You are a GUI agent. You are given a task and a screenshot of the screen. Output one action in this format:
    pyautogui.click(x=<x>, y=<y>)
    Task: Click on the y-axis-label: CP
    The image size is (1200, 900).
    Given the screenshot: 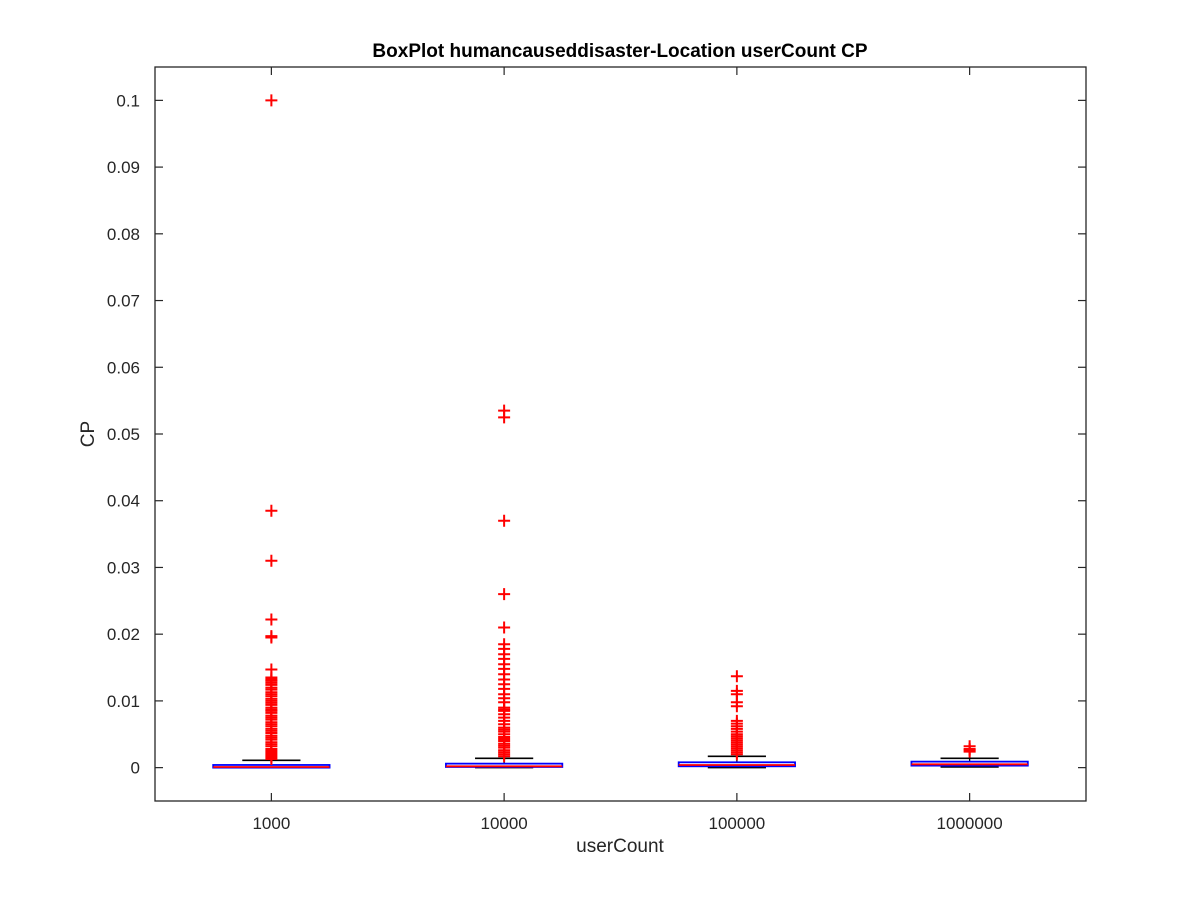 What is the action you would take?
    pyautogui.click(x=88, y=434)
    